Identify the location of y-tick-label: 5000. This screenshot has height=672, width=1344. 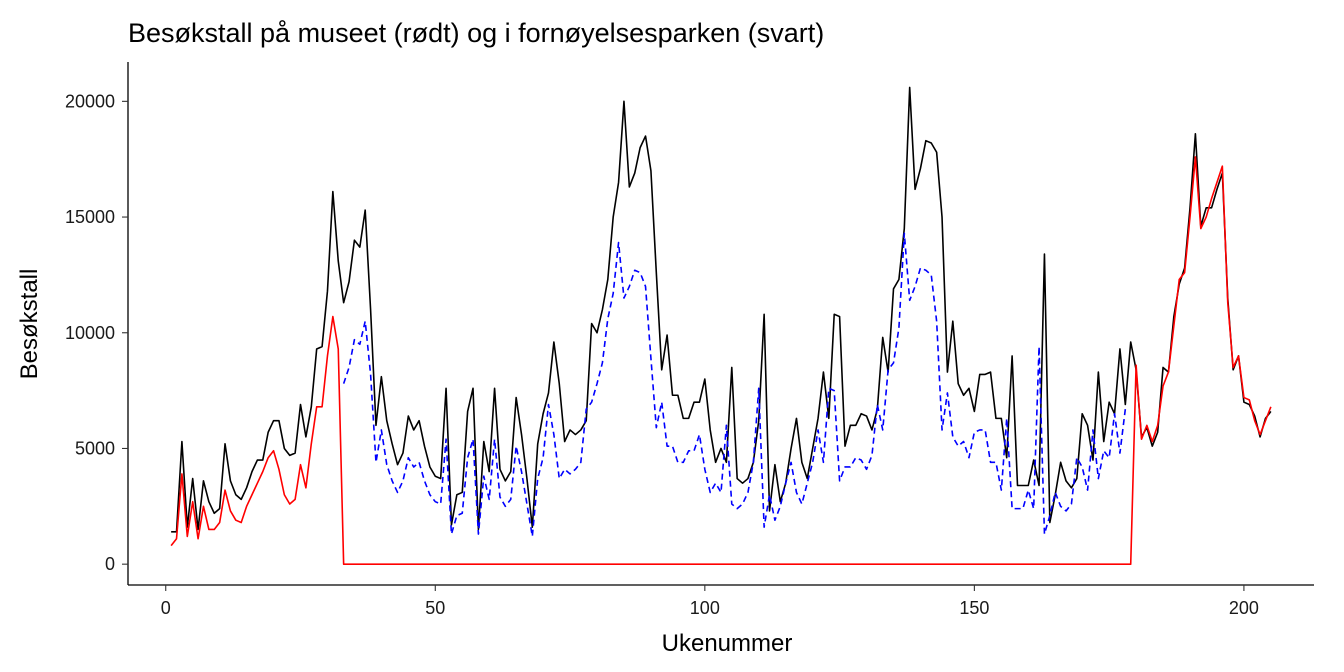
(95, 448).